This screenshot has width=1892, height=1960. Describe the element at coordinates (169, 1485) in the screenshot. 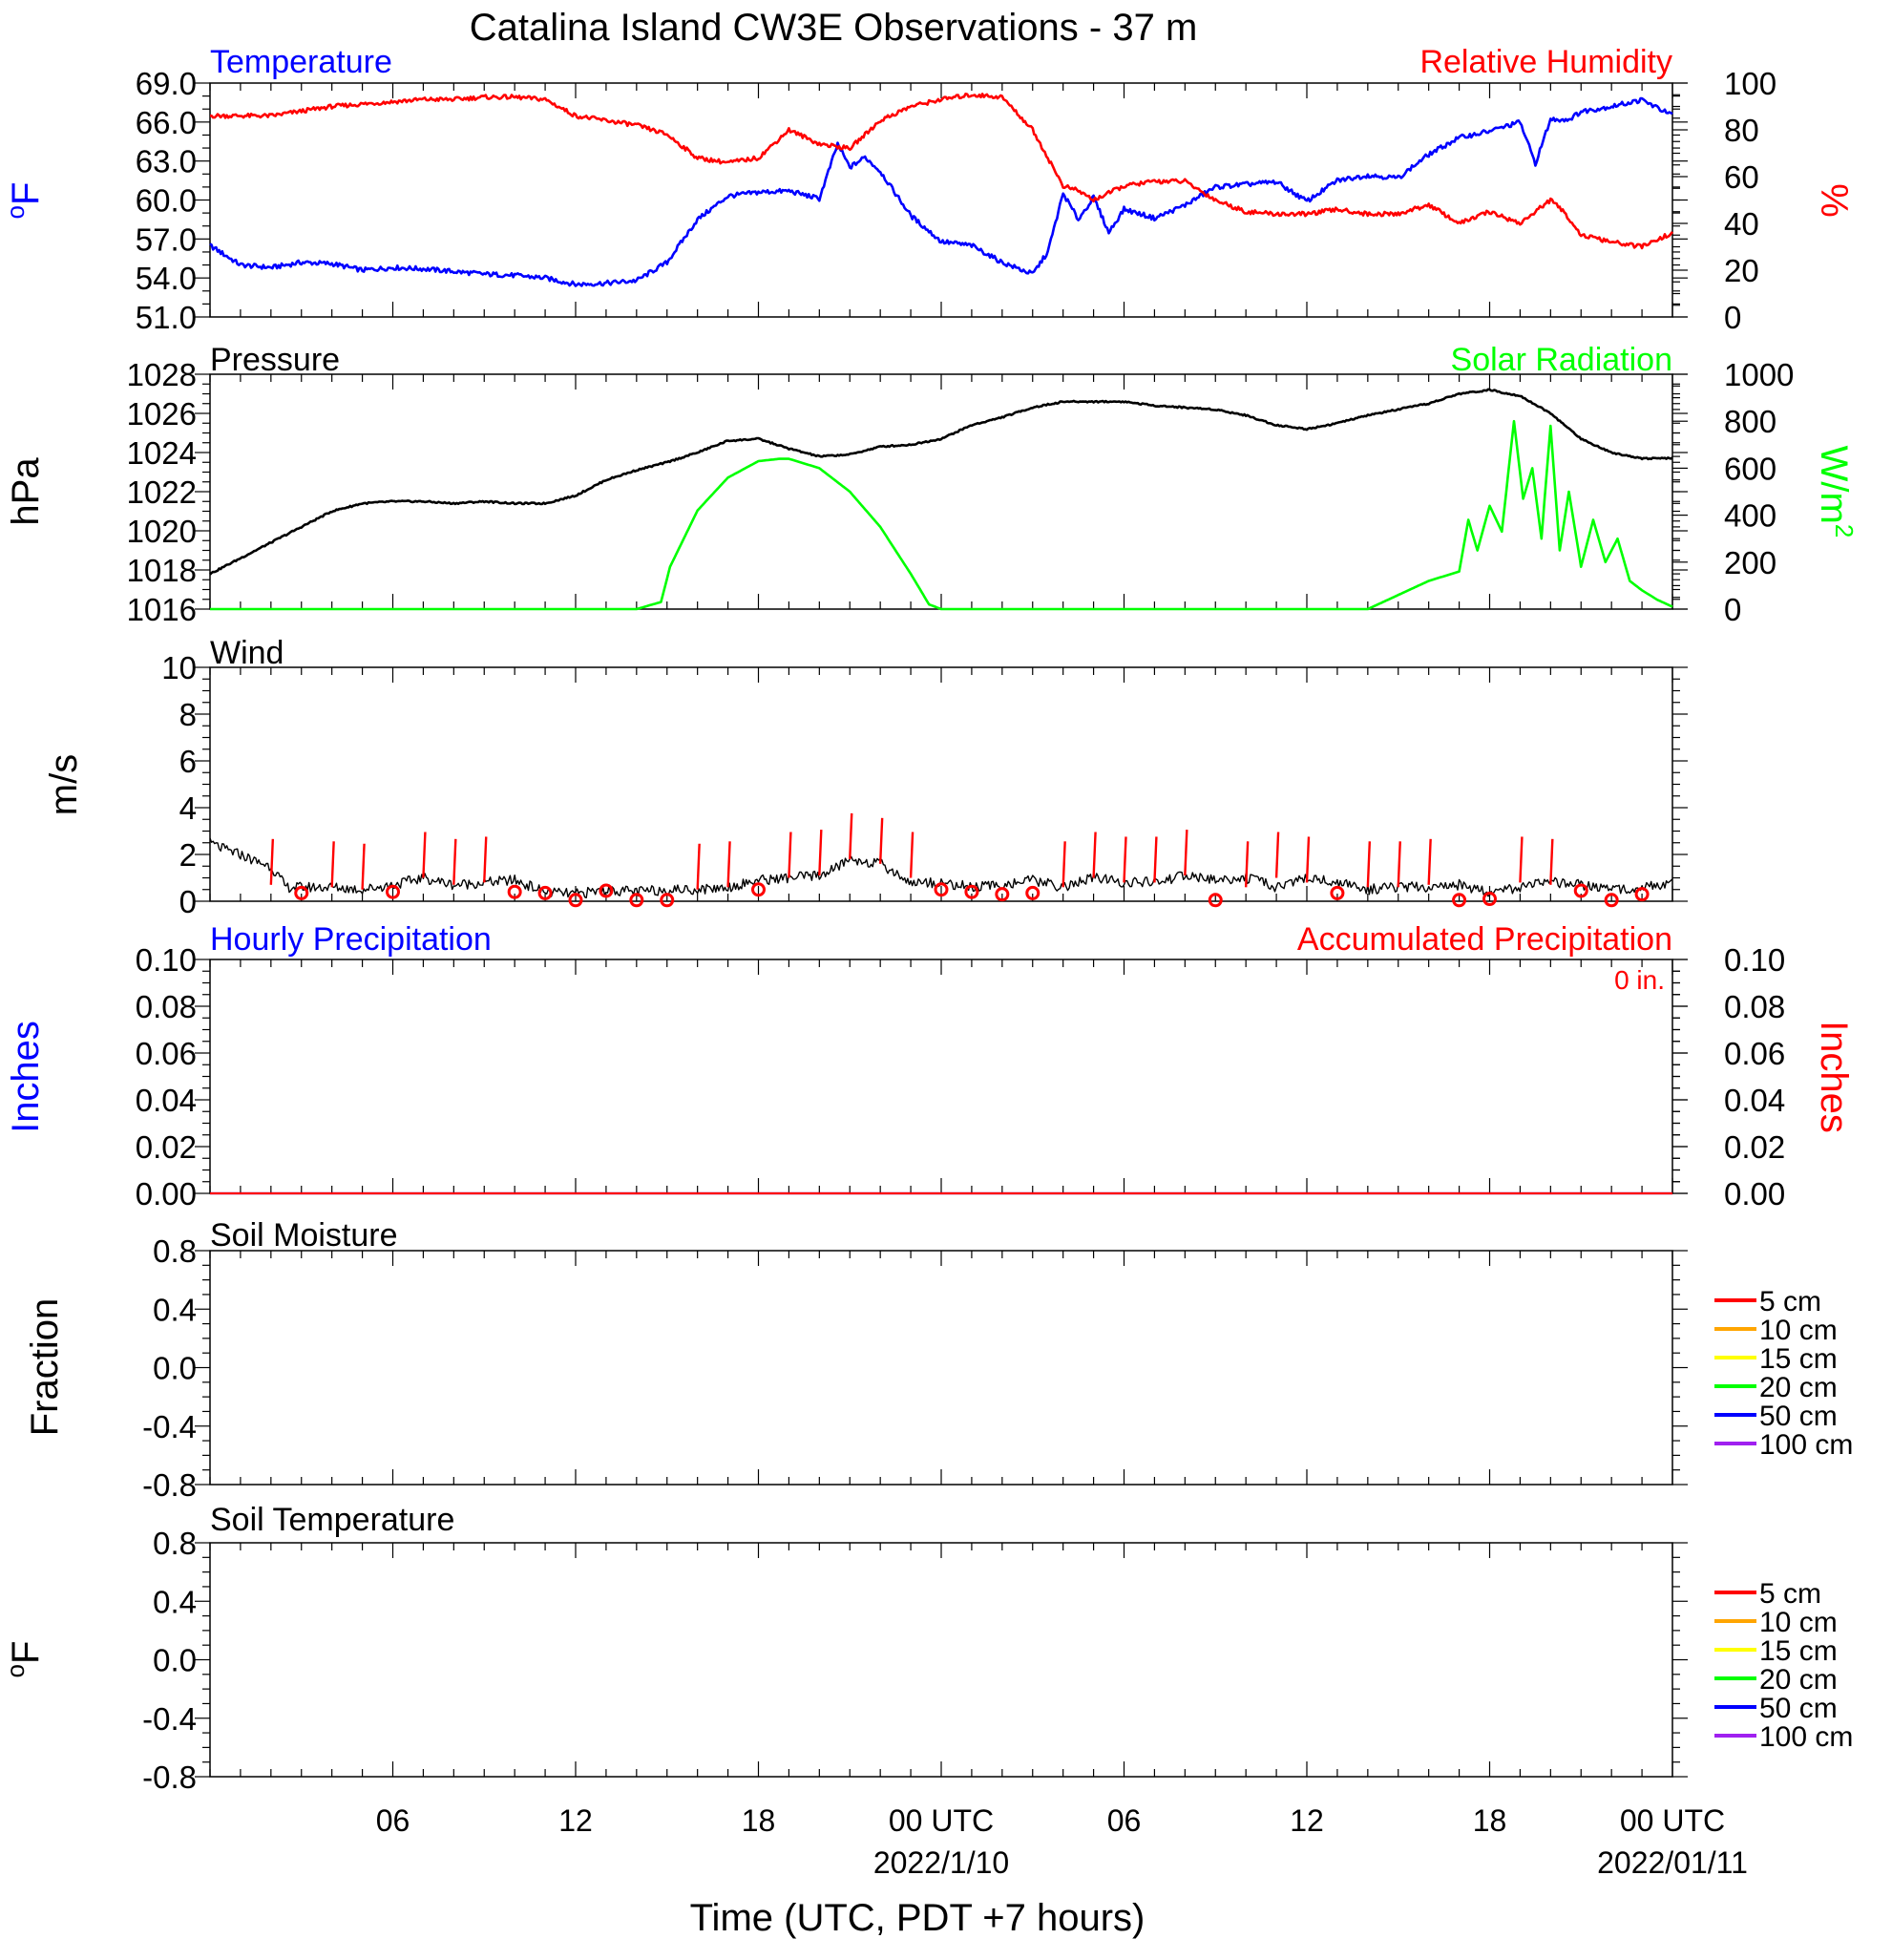

I see `y-tick-label: -0.8` at that location.